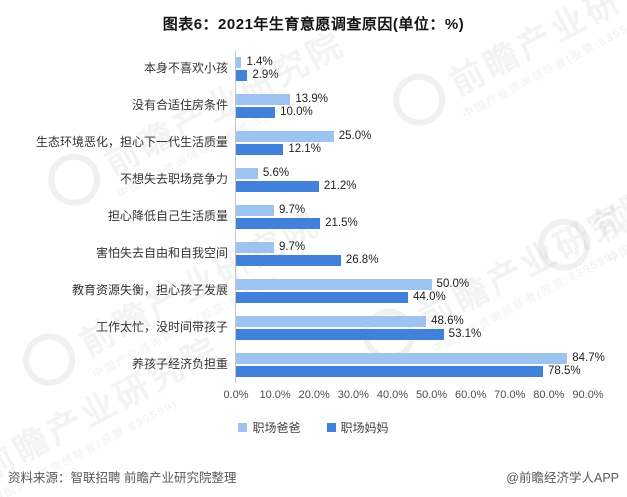  Describe the element at coordinates (259, 62) in the screenshot. I see `bar-value-label: 1.4%` at that location.